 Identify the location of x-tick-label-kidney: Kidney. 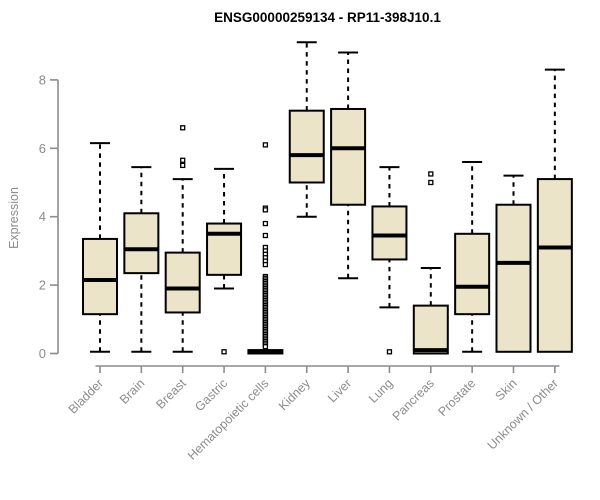
(294, 394).